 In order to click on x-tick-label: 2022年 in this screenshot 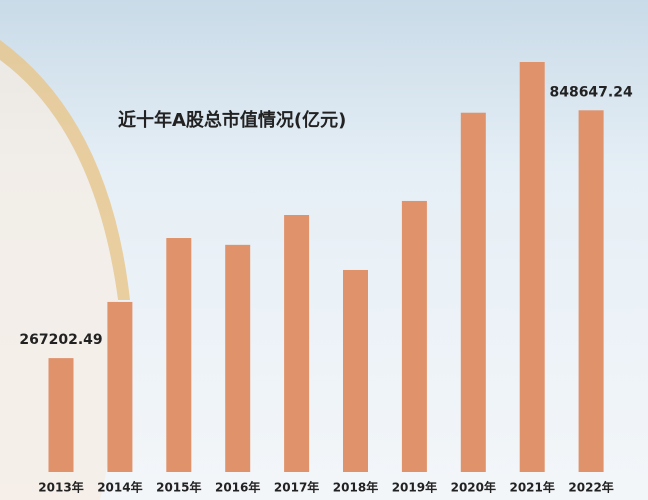, I will do `click(590, 487)`.